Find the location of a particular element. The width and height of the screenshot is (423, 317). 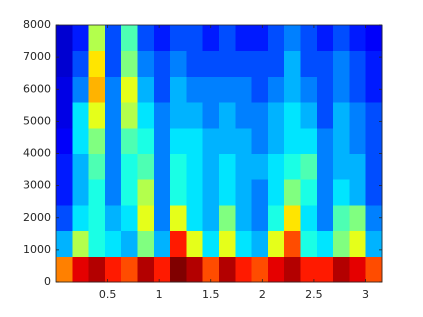

x-tick-label: 2.5 is located at coordinates (314, 294).